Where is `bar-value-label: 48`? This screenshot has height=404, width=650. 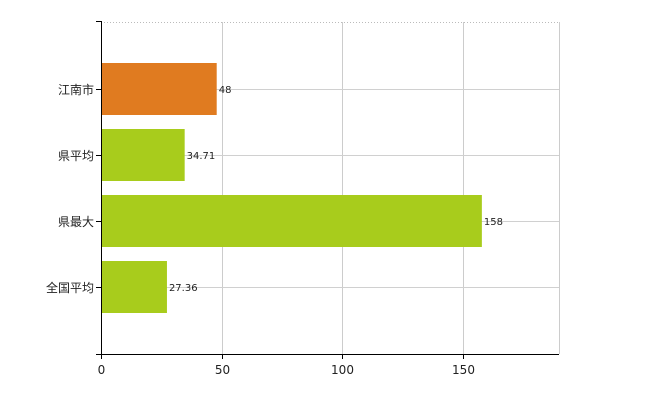
bar-value-label: 48 is located at coordinates (225, 90).